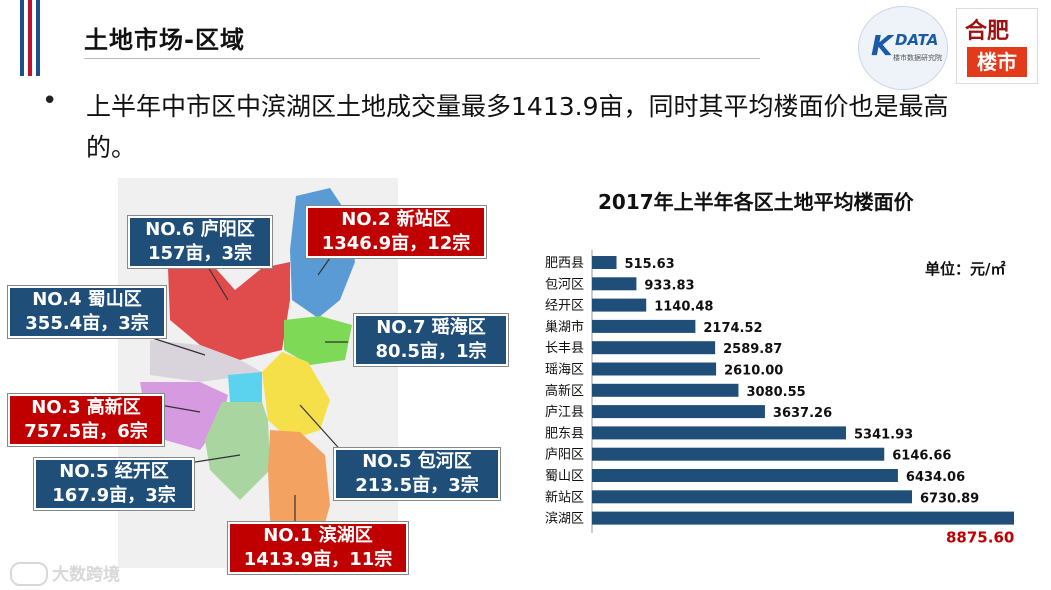 This screenshot has height=590, width=1051. I want to click on chart-value-label: 933.83, so click(669, 285).